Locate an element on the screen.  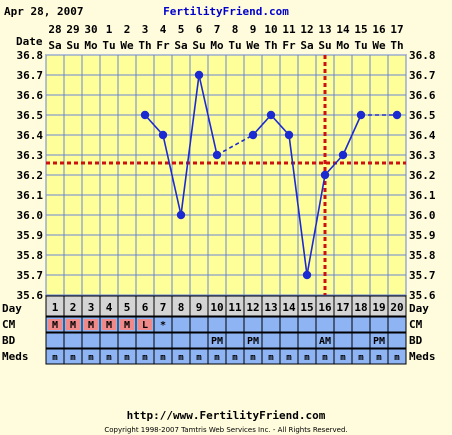
date-label: 1 is located at coordinates (109, 29).